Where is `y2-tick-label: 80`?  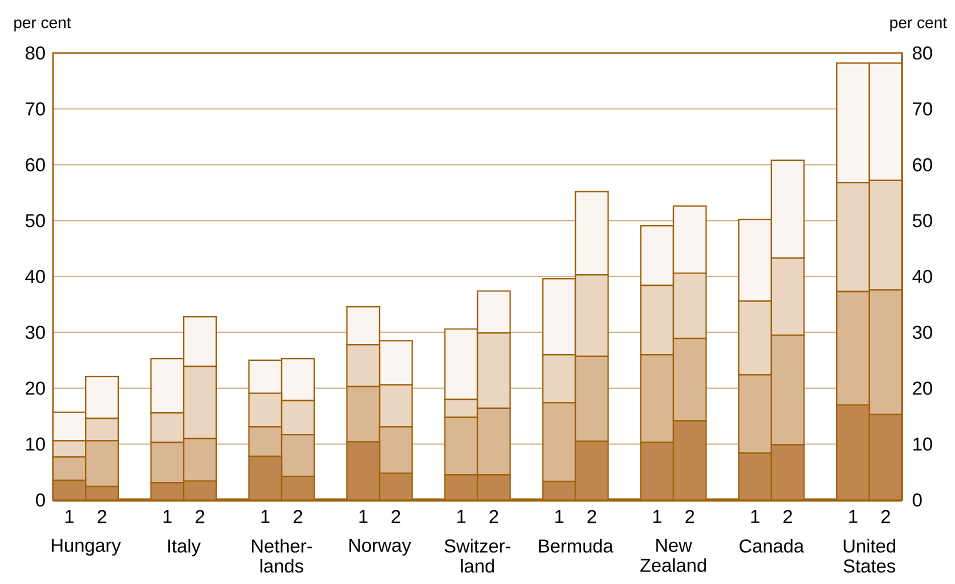 y2-tick-label: 80 is located at coordinates (922, 53).